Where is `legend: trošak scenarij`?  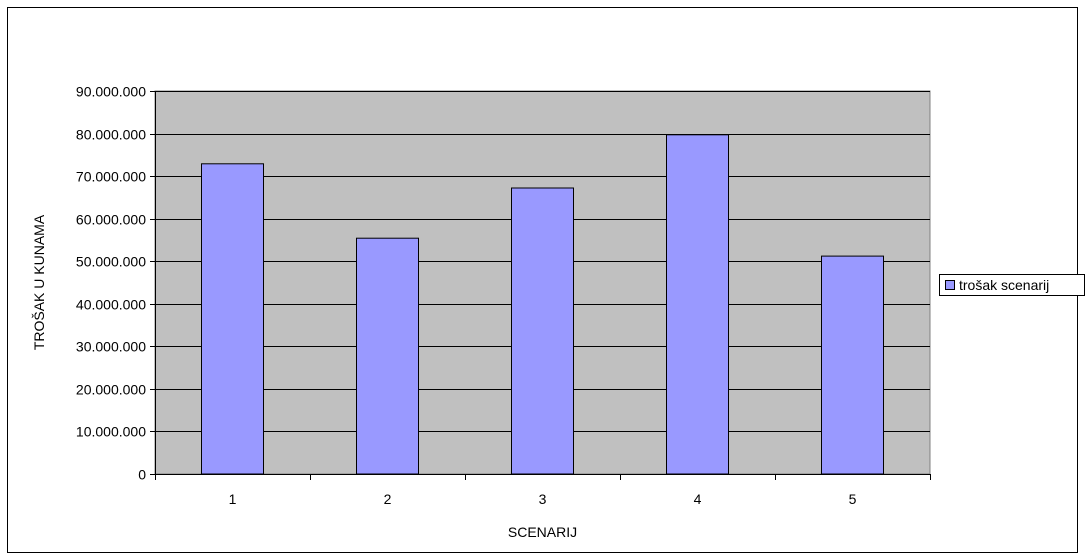 legend: trošak scenarij is located at coordinates (1012, 285).